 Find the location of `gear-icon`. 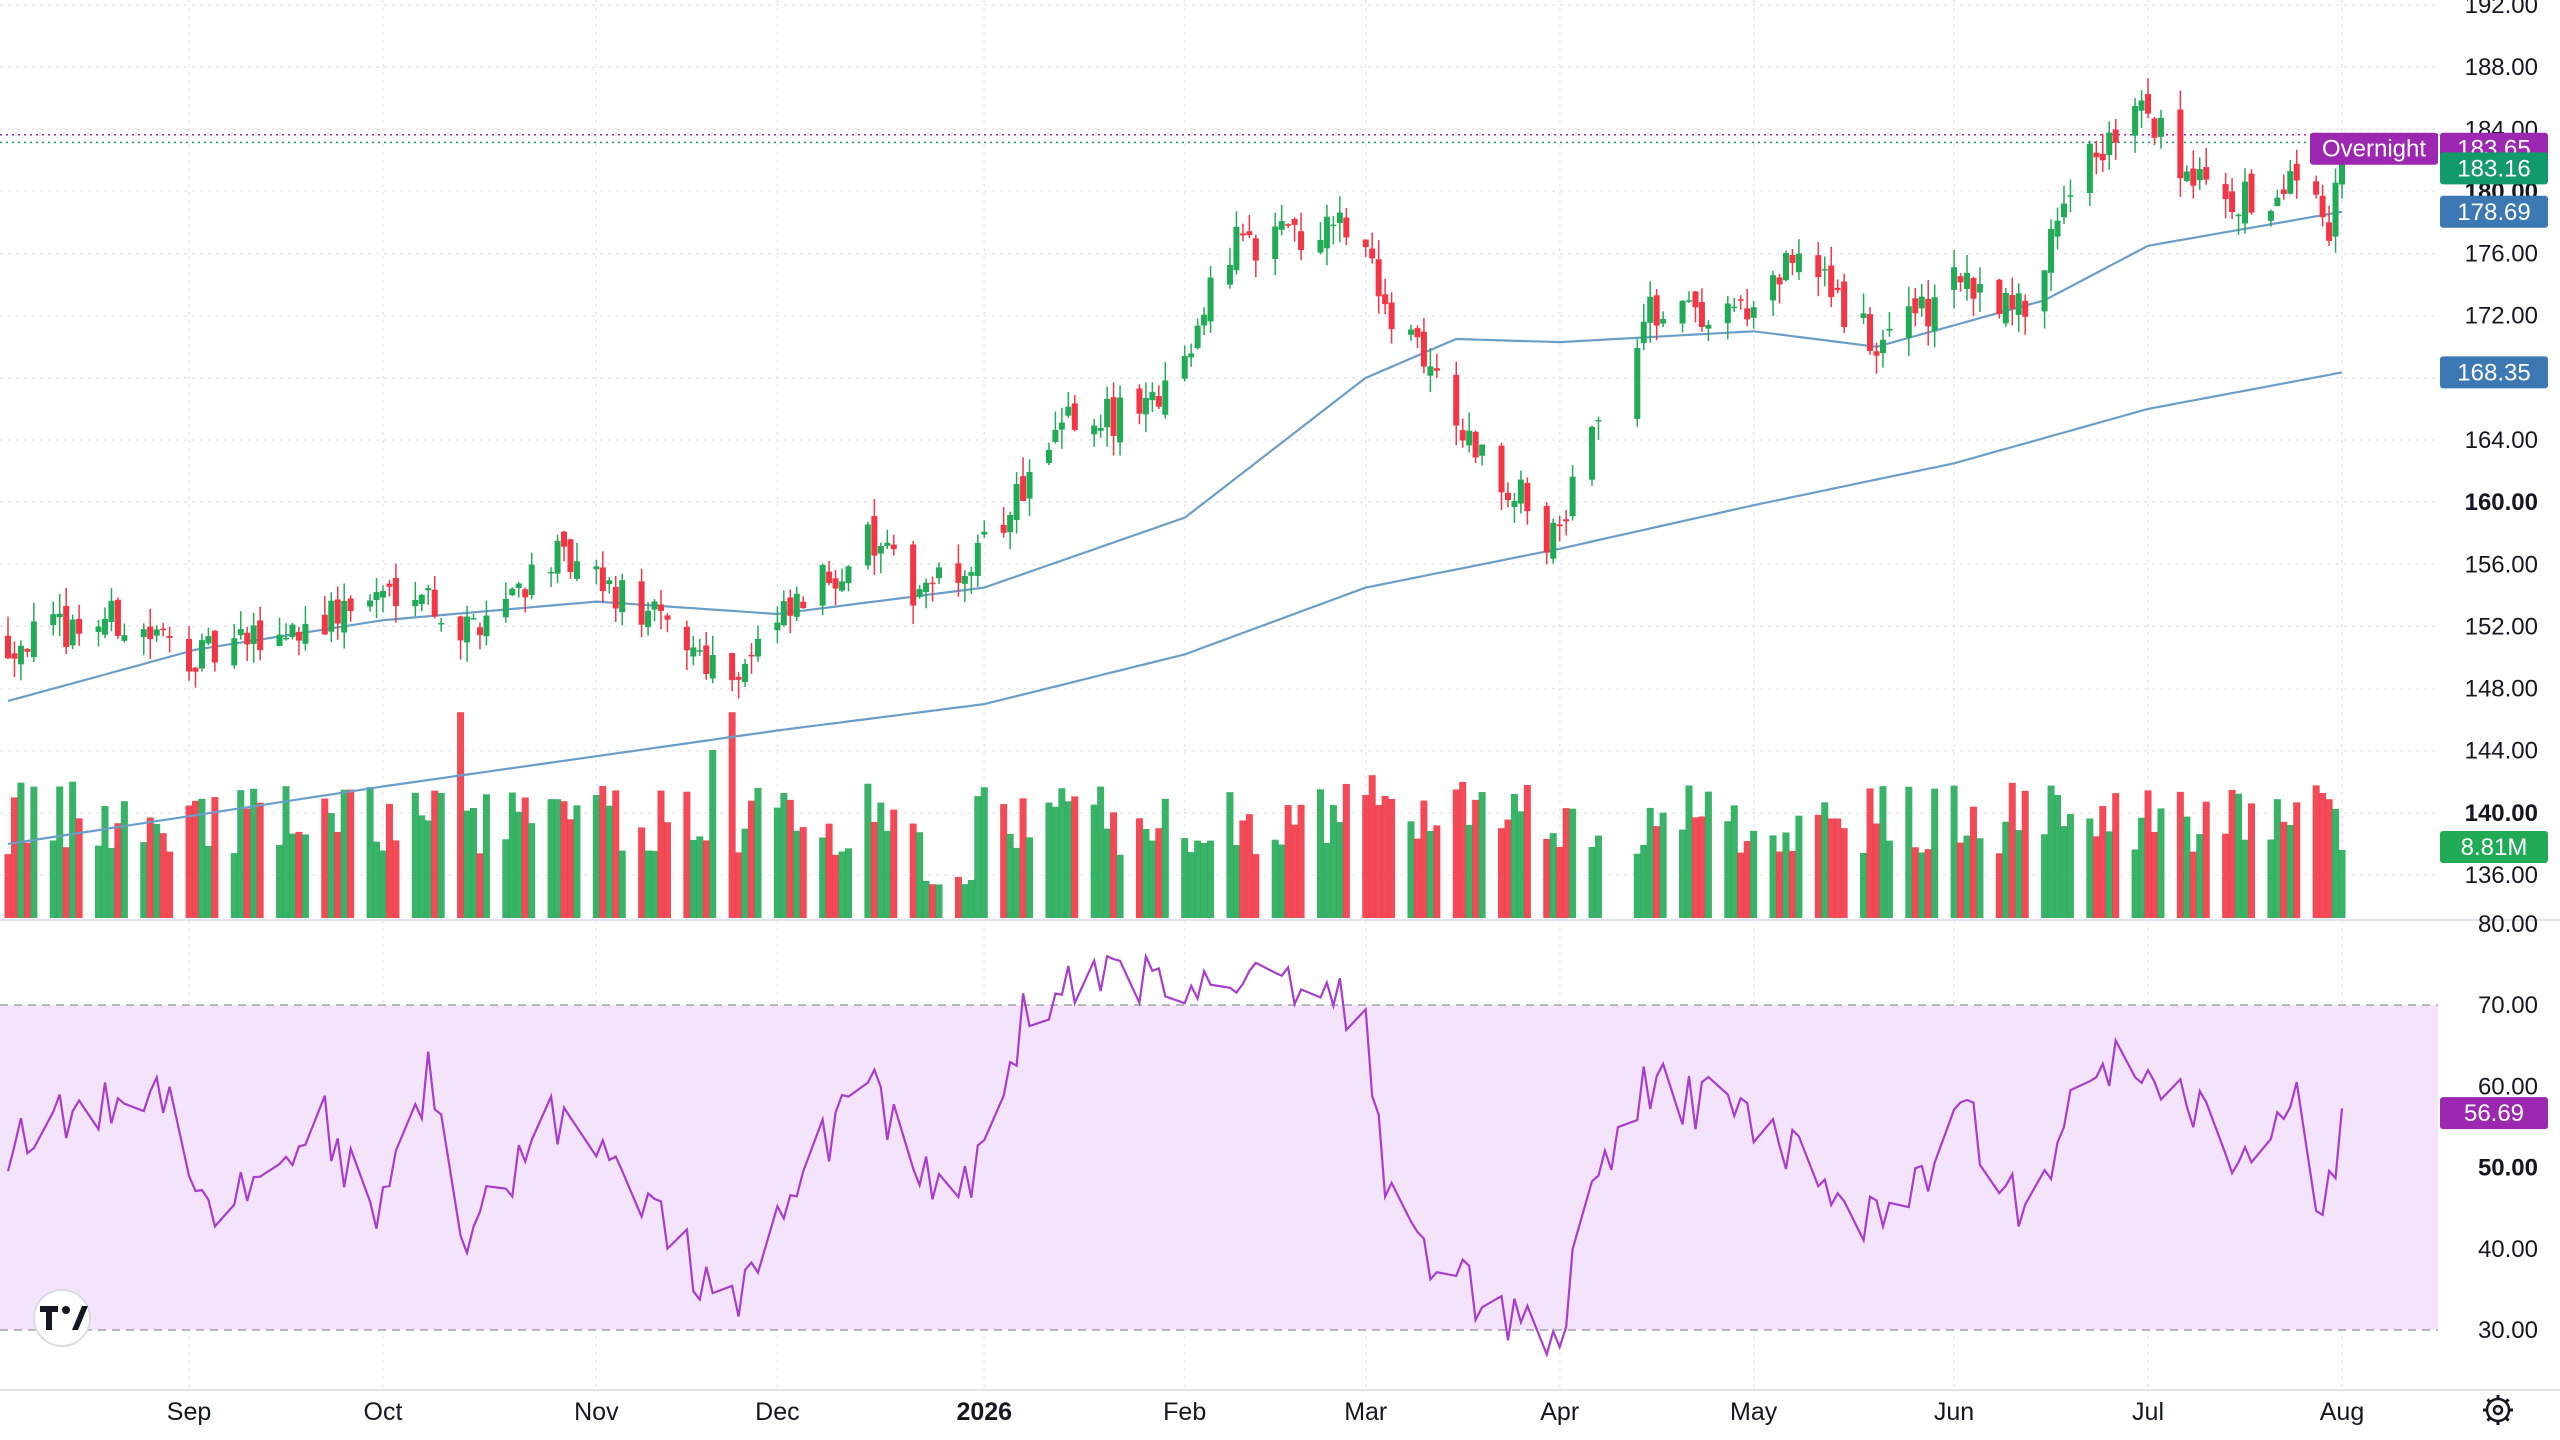

gear-icon is located at coordinates (2498, 1410).